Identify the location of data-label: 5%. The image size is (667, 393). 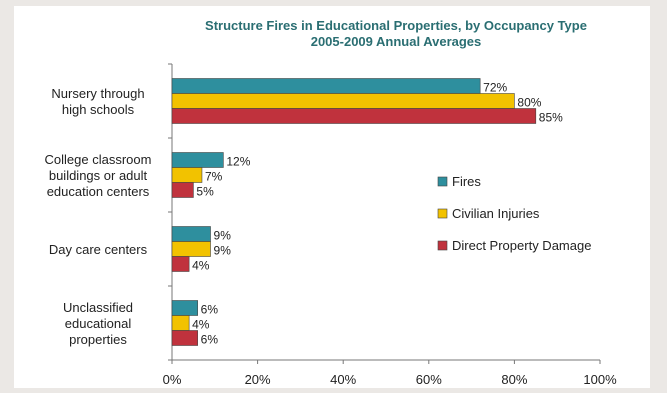
(205, 192).